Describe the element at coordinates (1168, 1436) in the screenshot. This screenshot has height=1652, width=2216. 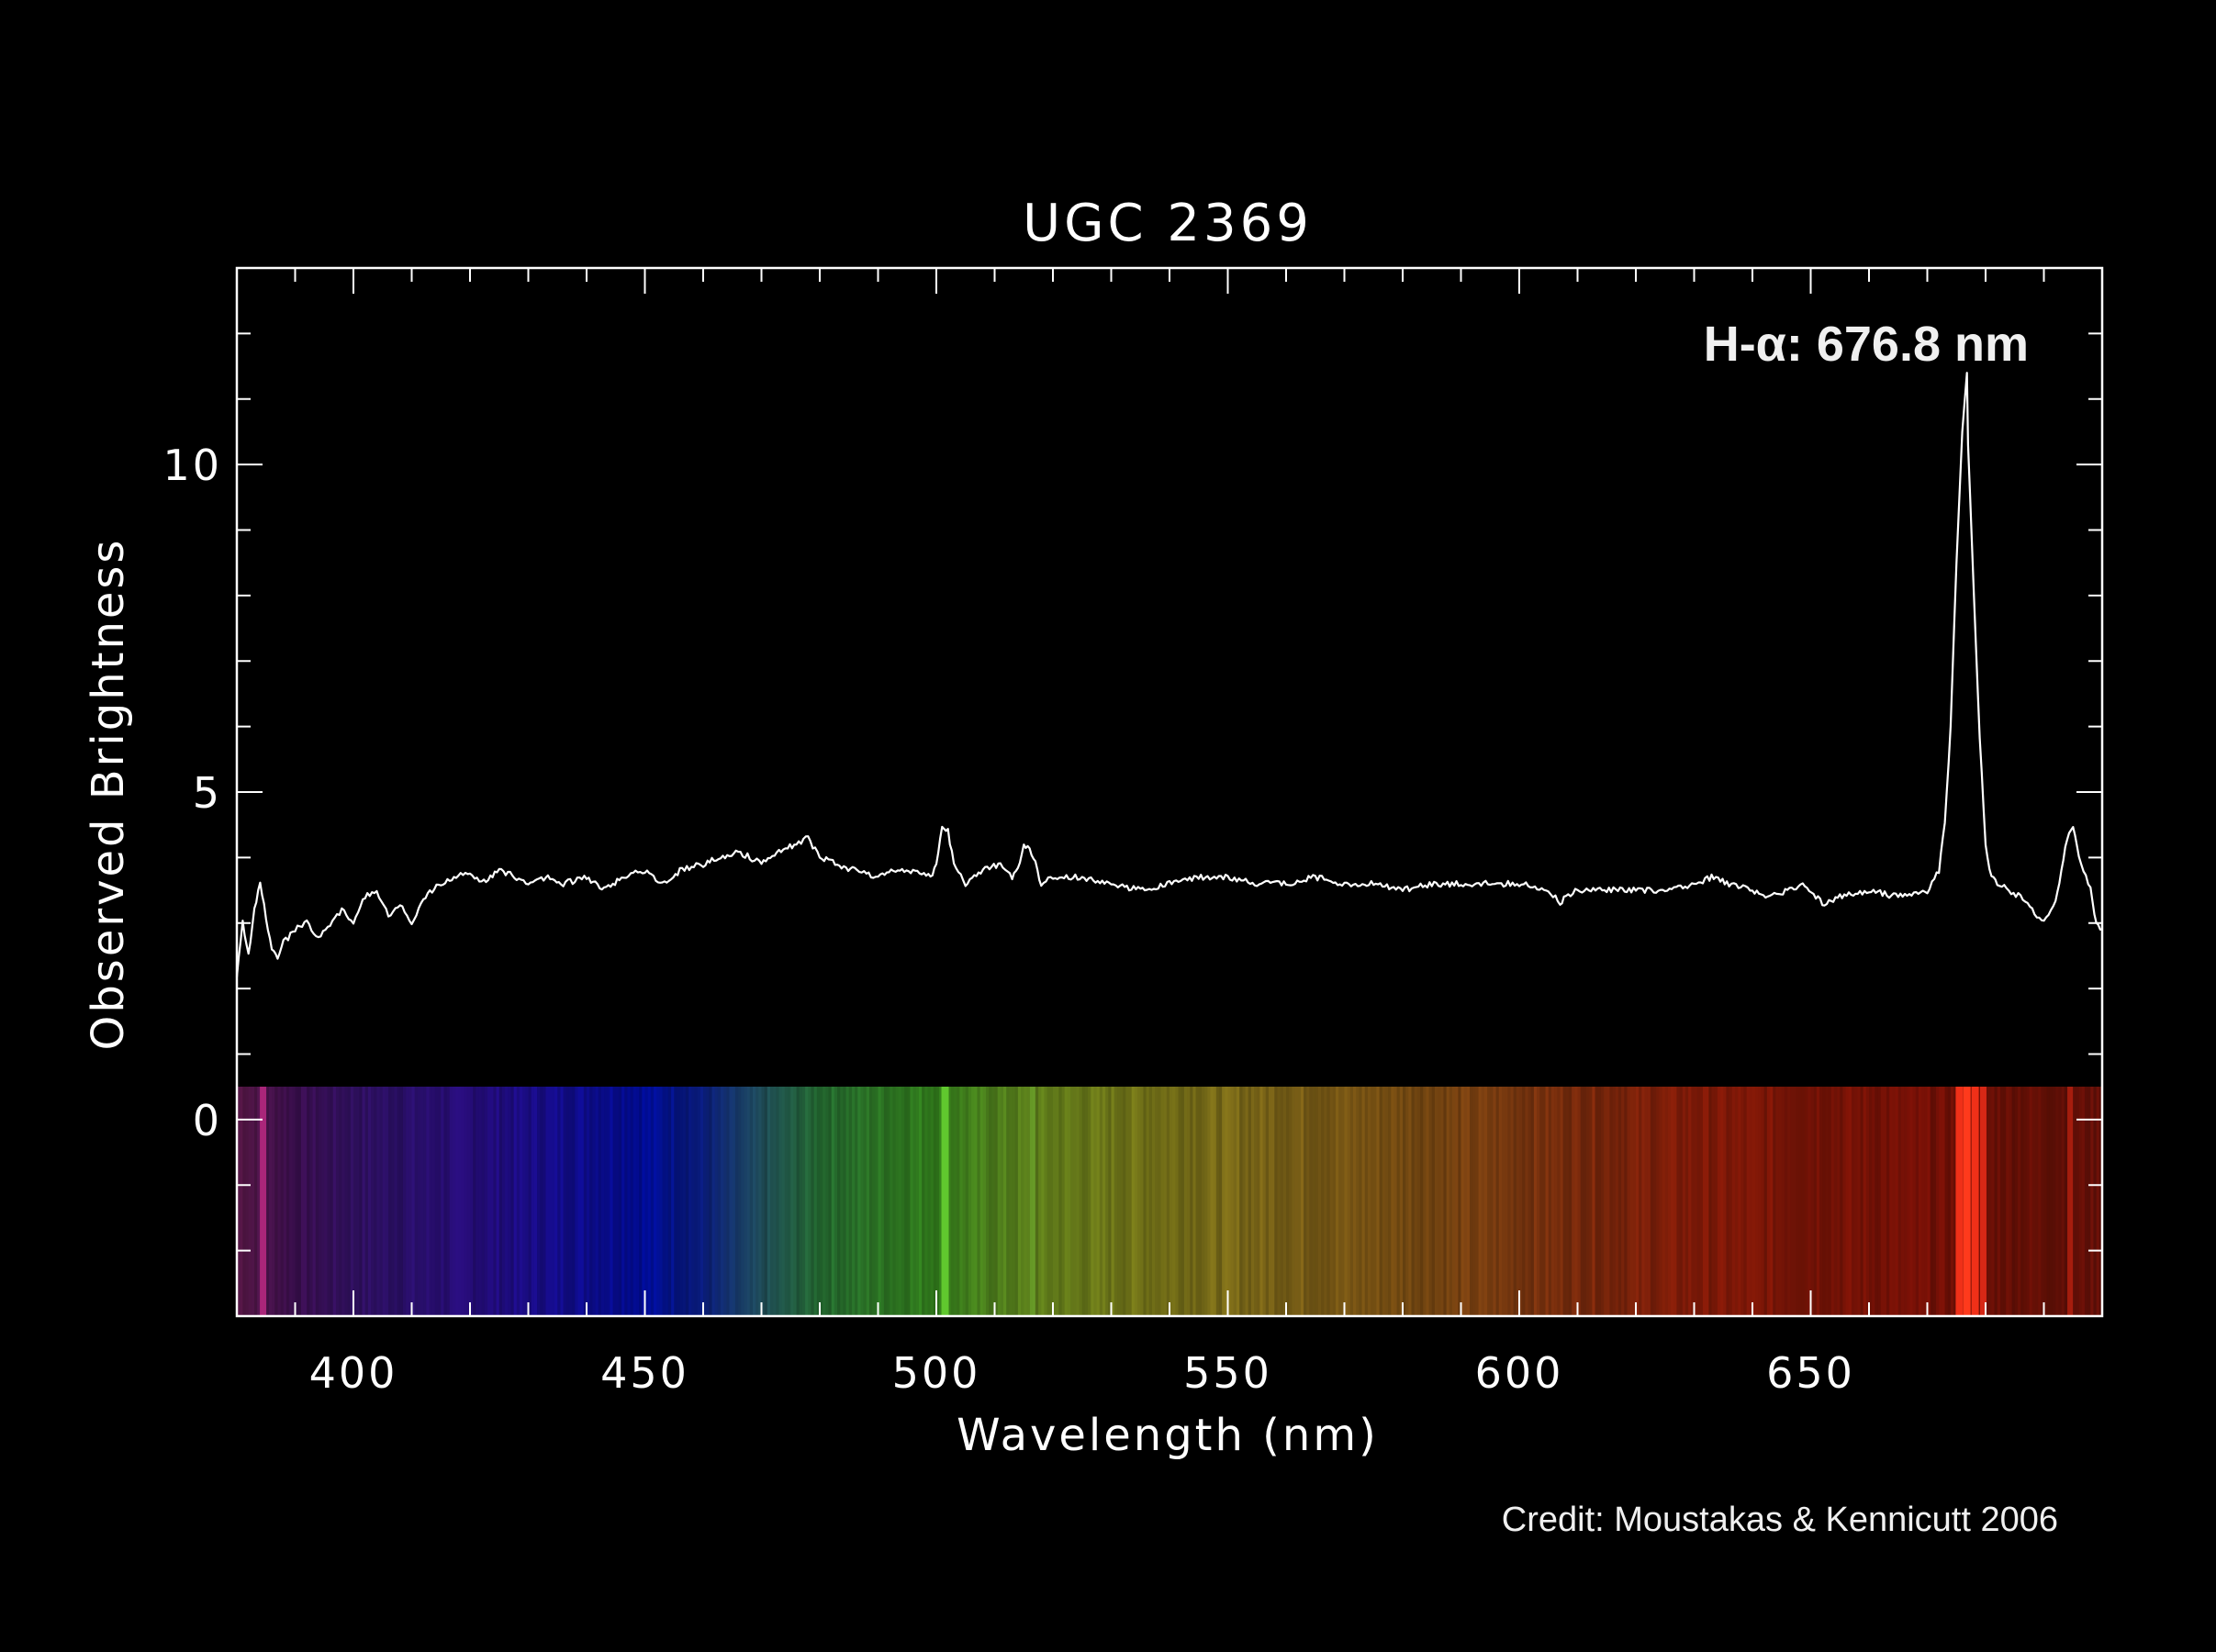
I see `x-axis-label: Wavelength (nm)` at that location.